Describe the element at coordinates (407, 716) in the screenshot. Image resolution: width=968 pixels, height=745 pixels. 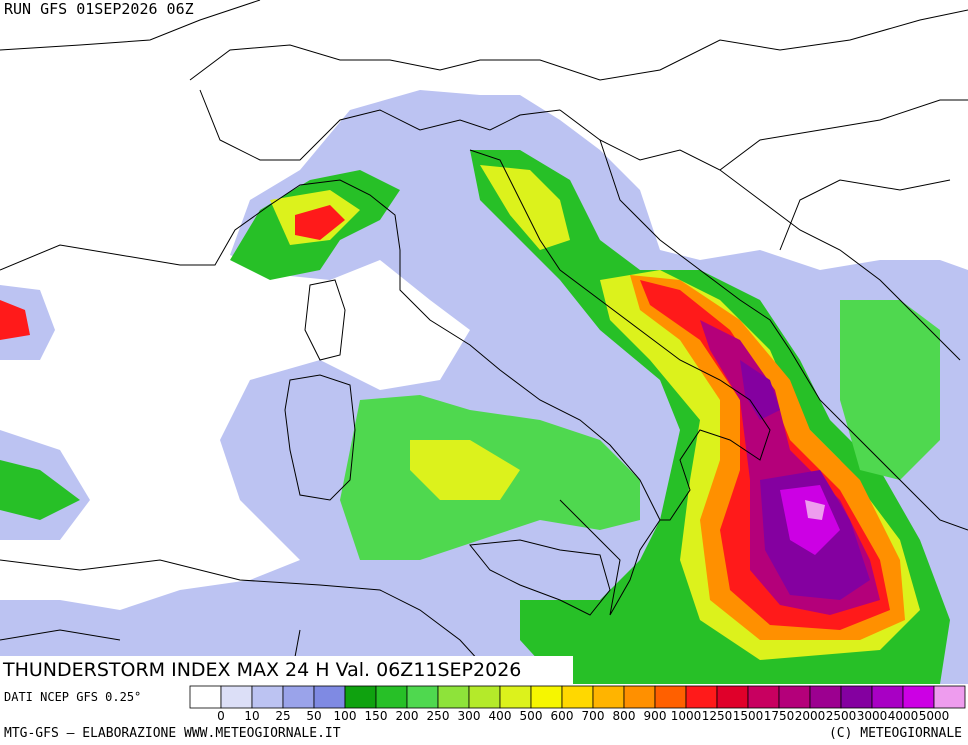
I see `legend-label: 200` at that location.